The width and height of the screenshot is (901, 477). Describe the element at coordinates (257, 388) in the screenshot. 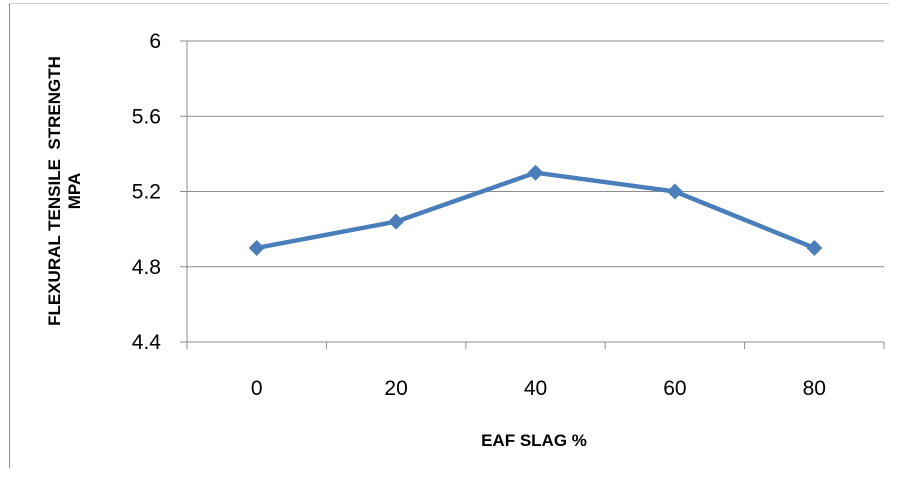

I see `x-tick-label: 0` at that location.